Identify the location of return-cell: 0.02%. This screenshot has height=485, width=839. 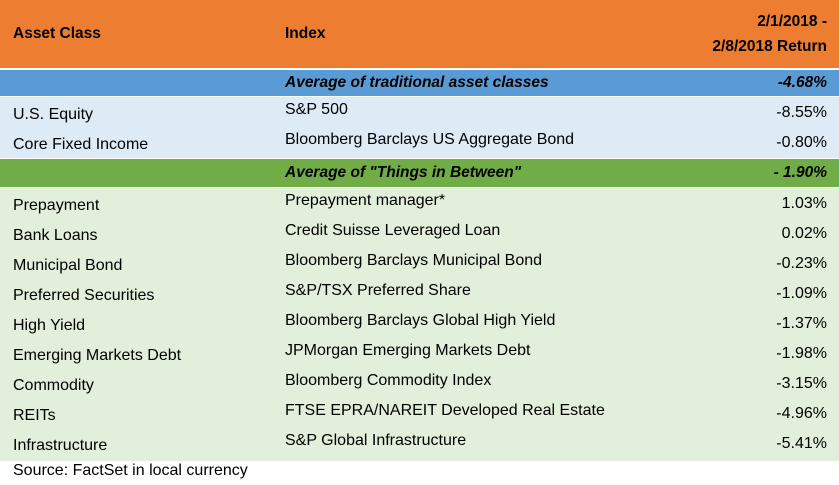
(804, 233).